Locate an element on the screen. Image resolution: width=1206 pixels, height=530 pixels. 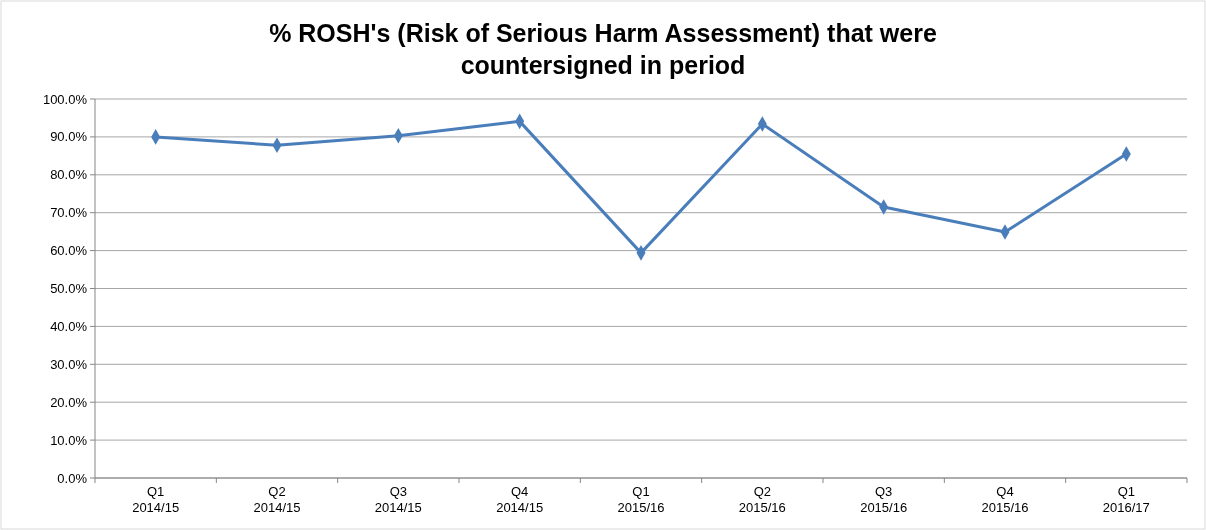
y-tick-label: 70.0% is located at coordinates (69, 213).